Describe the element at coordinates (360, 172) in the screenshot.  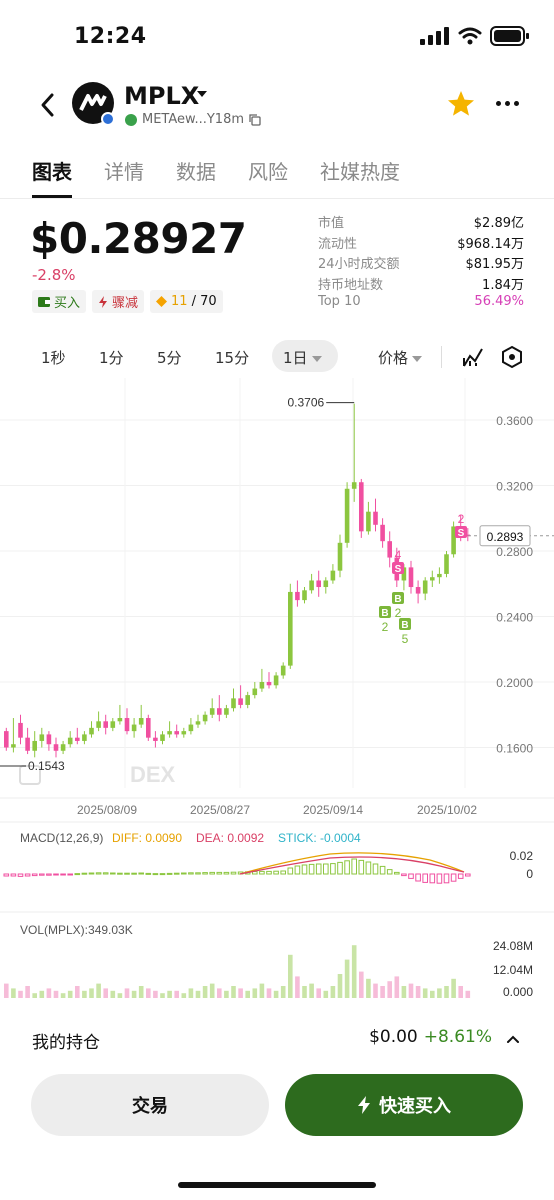
I see `tab-social: 社媒热度` at that location.